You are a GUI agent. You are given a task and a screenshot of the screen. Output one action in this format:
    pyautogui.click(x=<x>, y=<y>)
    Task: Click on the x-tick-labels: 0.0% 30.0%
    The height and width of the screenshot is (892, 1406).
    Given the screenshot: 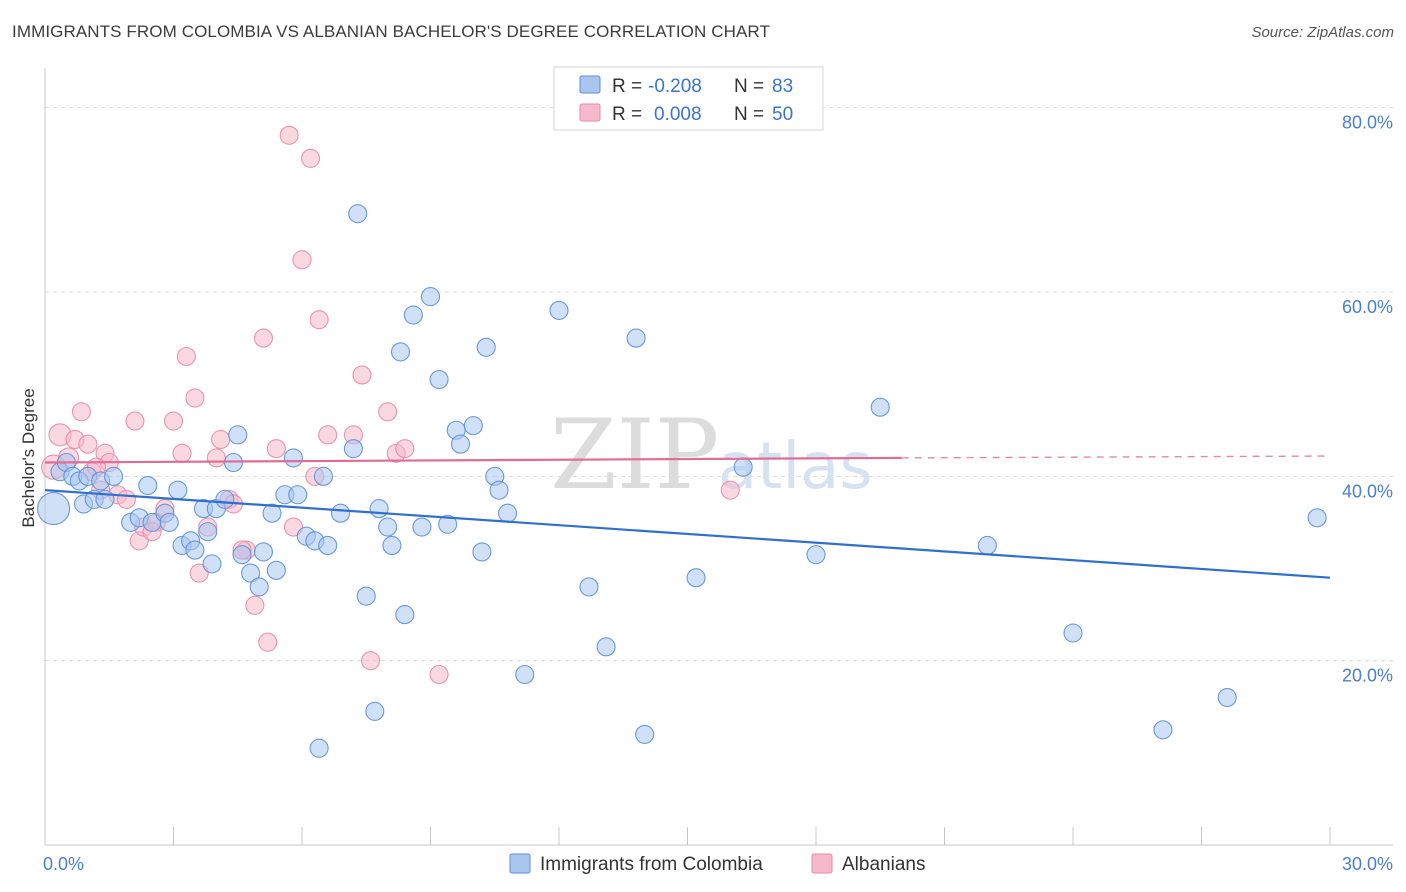 What is the action you would take?
    pyautogui.click(x=718, y=864)
    